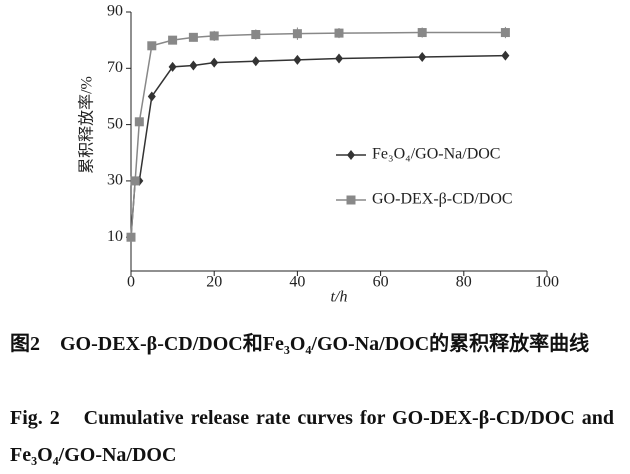 This screenshot has height=474, width=630. What do you see at coordinates (87, 125) in the screenshot?
I see `y-axis-label: 累积释放率/%` at bounding box center [87, 125].